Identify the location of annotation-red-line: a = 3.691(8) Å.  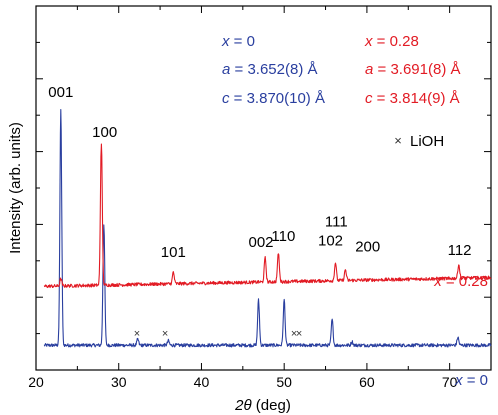
(412, 69).